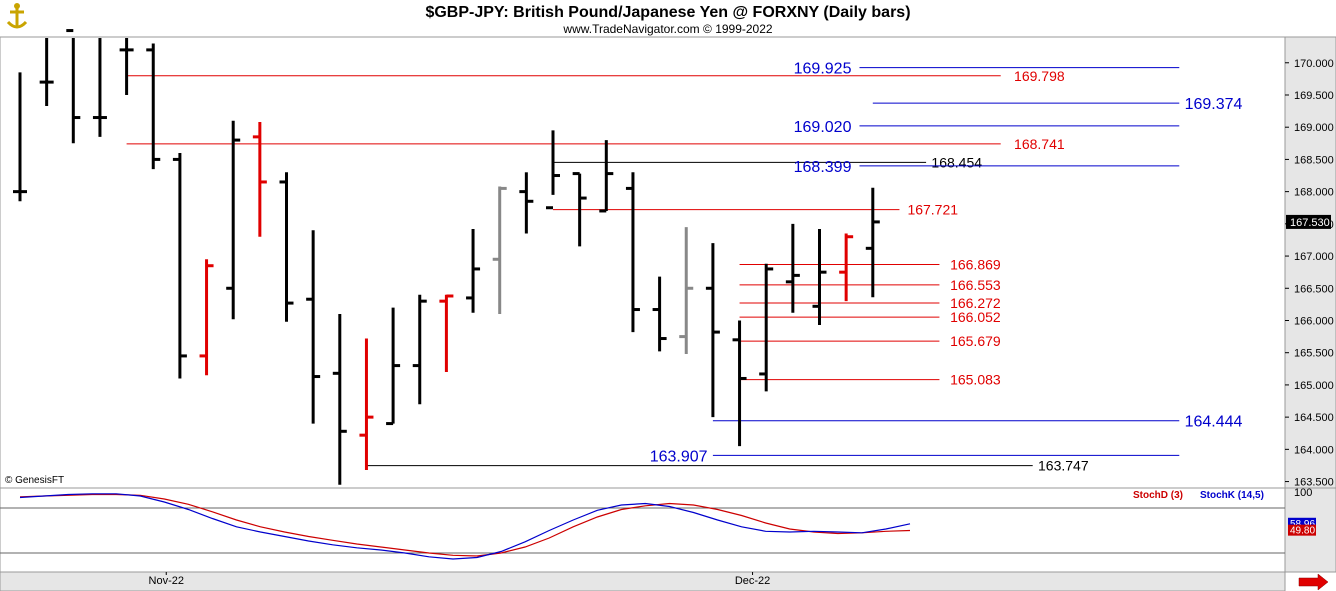 The image size is (1336, 591). I want to click on price-tick-label: 167.000, so click(1314, 257).